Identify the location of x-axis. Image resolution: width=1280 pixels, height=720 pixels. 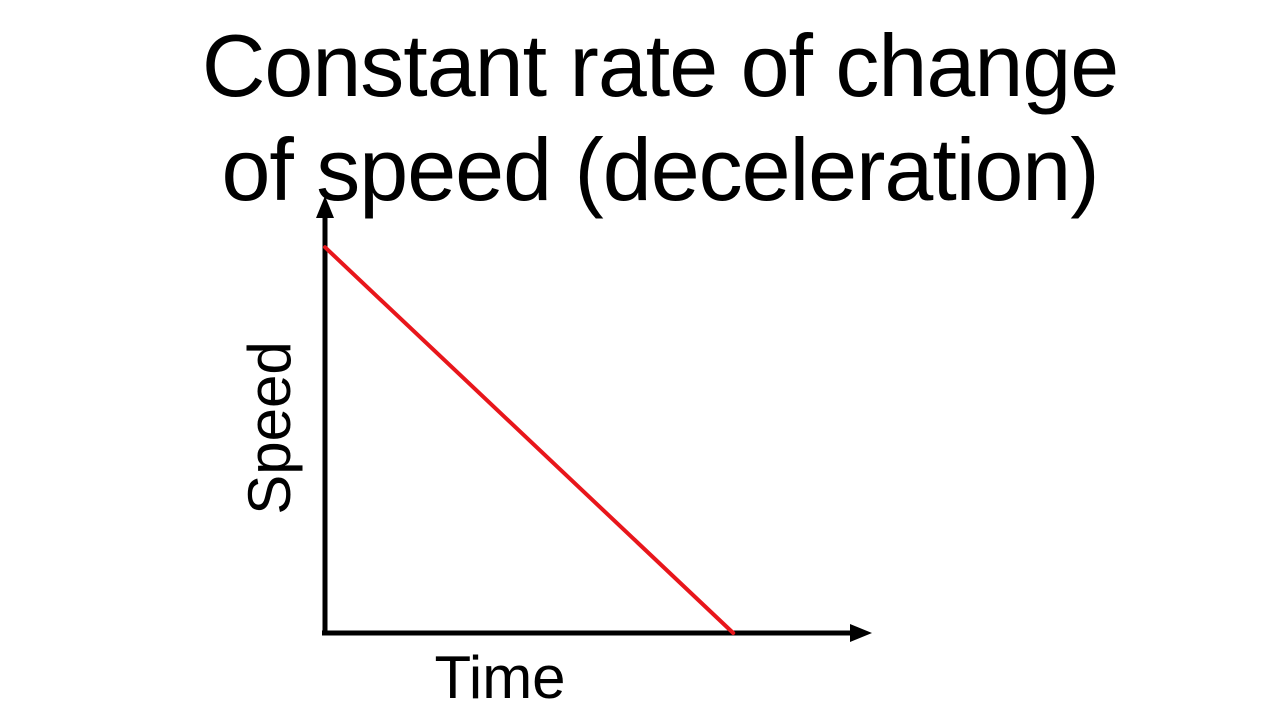
(597, 633).